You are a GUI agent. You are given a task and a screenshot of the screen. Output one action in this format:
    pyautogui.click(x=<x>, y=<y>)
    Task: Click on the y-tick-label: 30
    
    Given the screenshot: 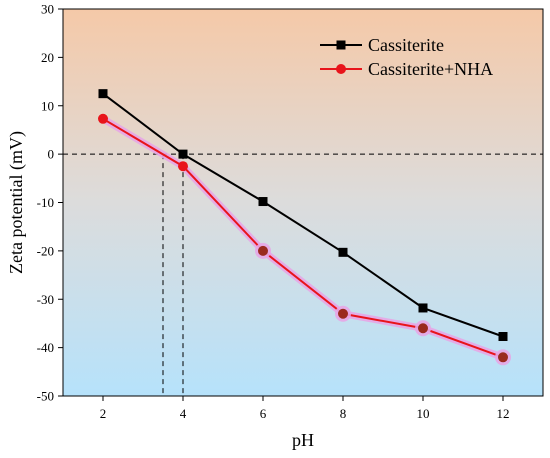 What is the action you would take?
    pyautogui.click(x=47, y=9)
    